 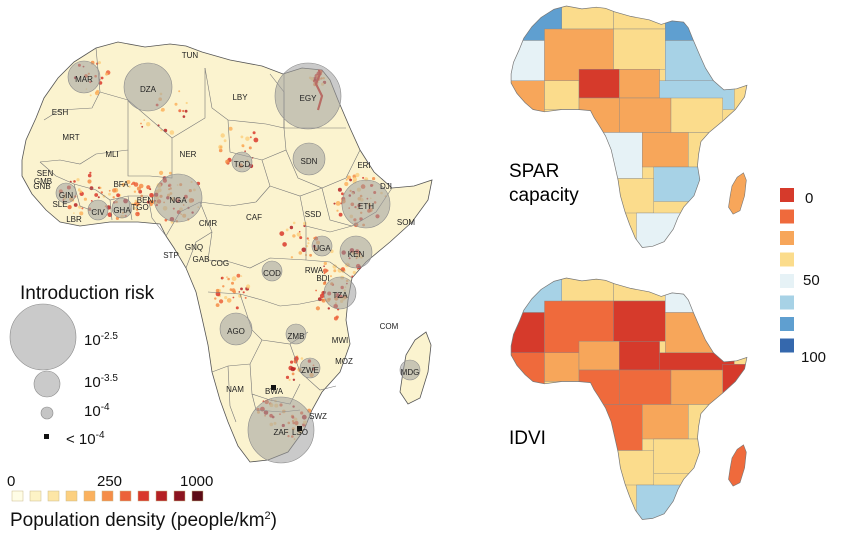 I want to click on country-label-mwi: MWI, so click(x=340, y=340).